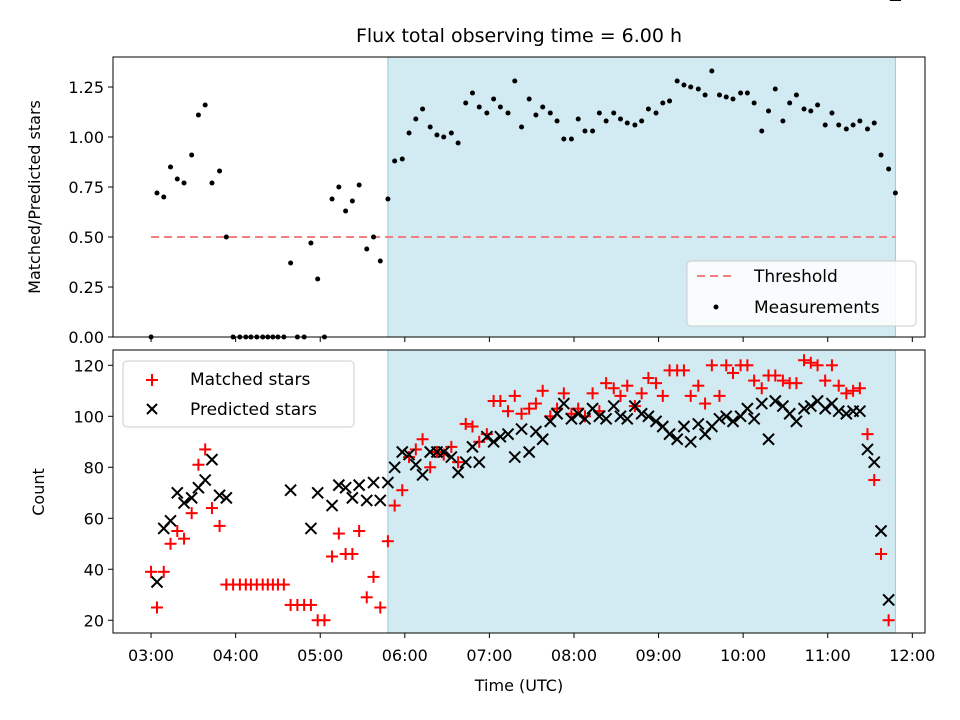  I want to click on bottom-x-tick-label: 07:00, so click(489, 655).